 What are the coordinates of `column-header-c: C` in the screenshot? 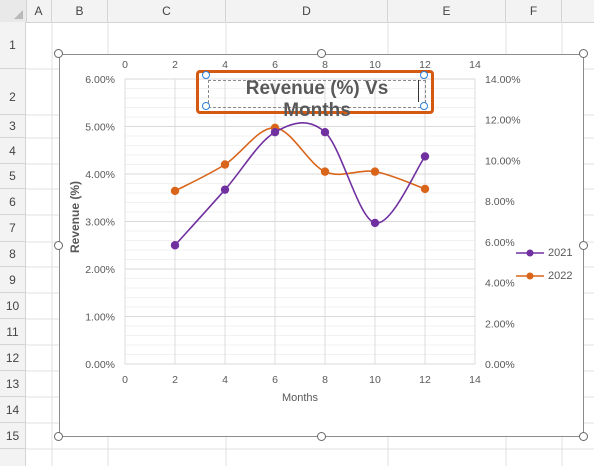 It's located at (167, 11).